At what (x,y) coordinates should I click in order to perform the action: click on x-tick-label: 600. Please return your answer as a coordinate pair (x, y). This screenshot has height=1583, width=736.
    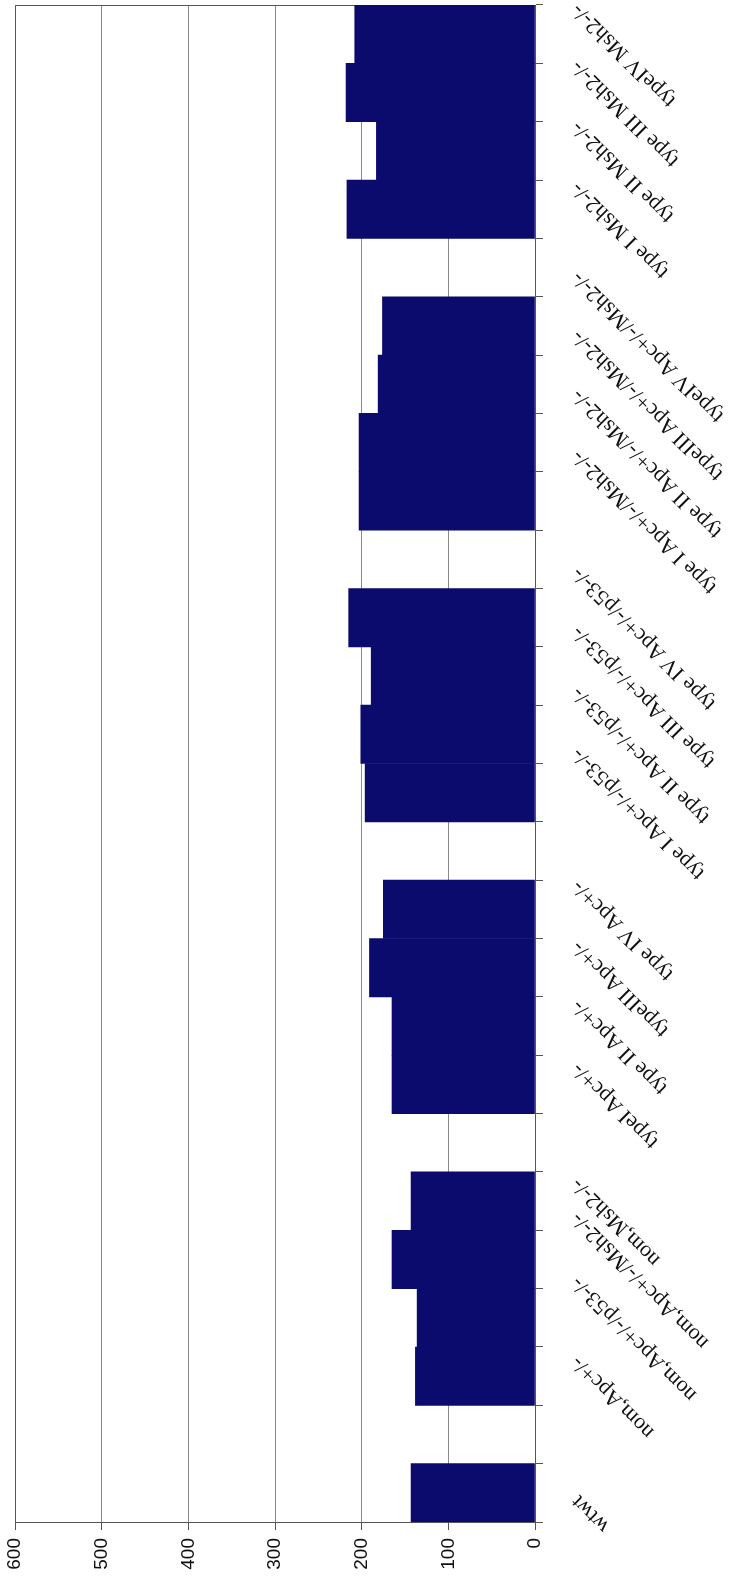
    Looking at the image, I should click on (14, 1554).